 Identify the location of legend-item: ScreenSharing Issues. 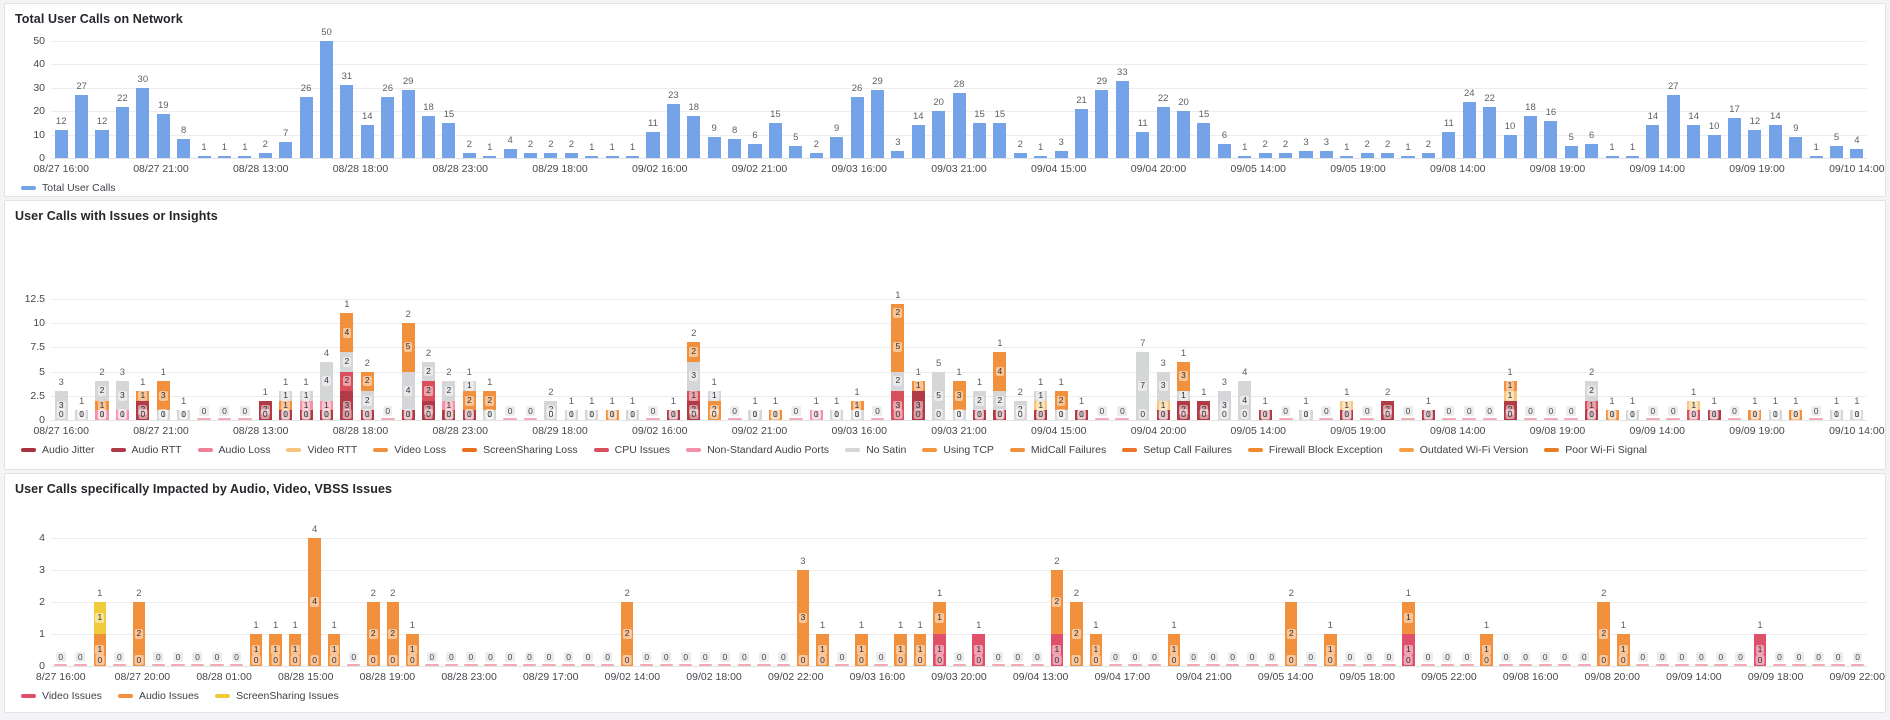
(277, 696).